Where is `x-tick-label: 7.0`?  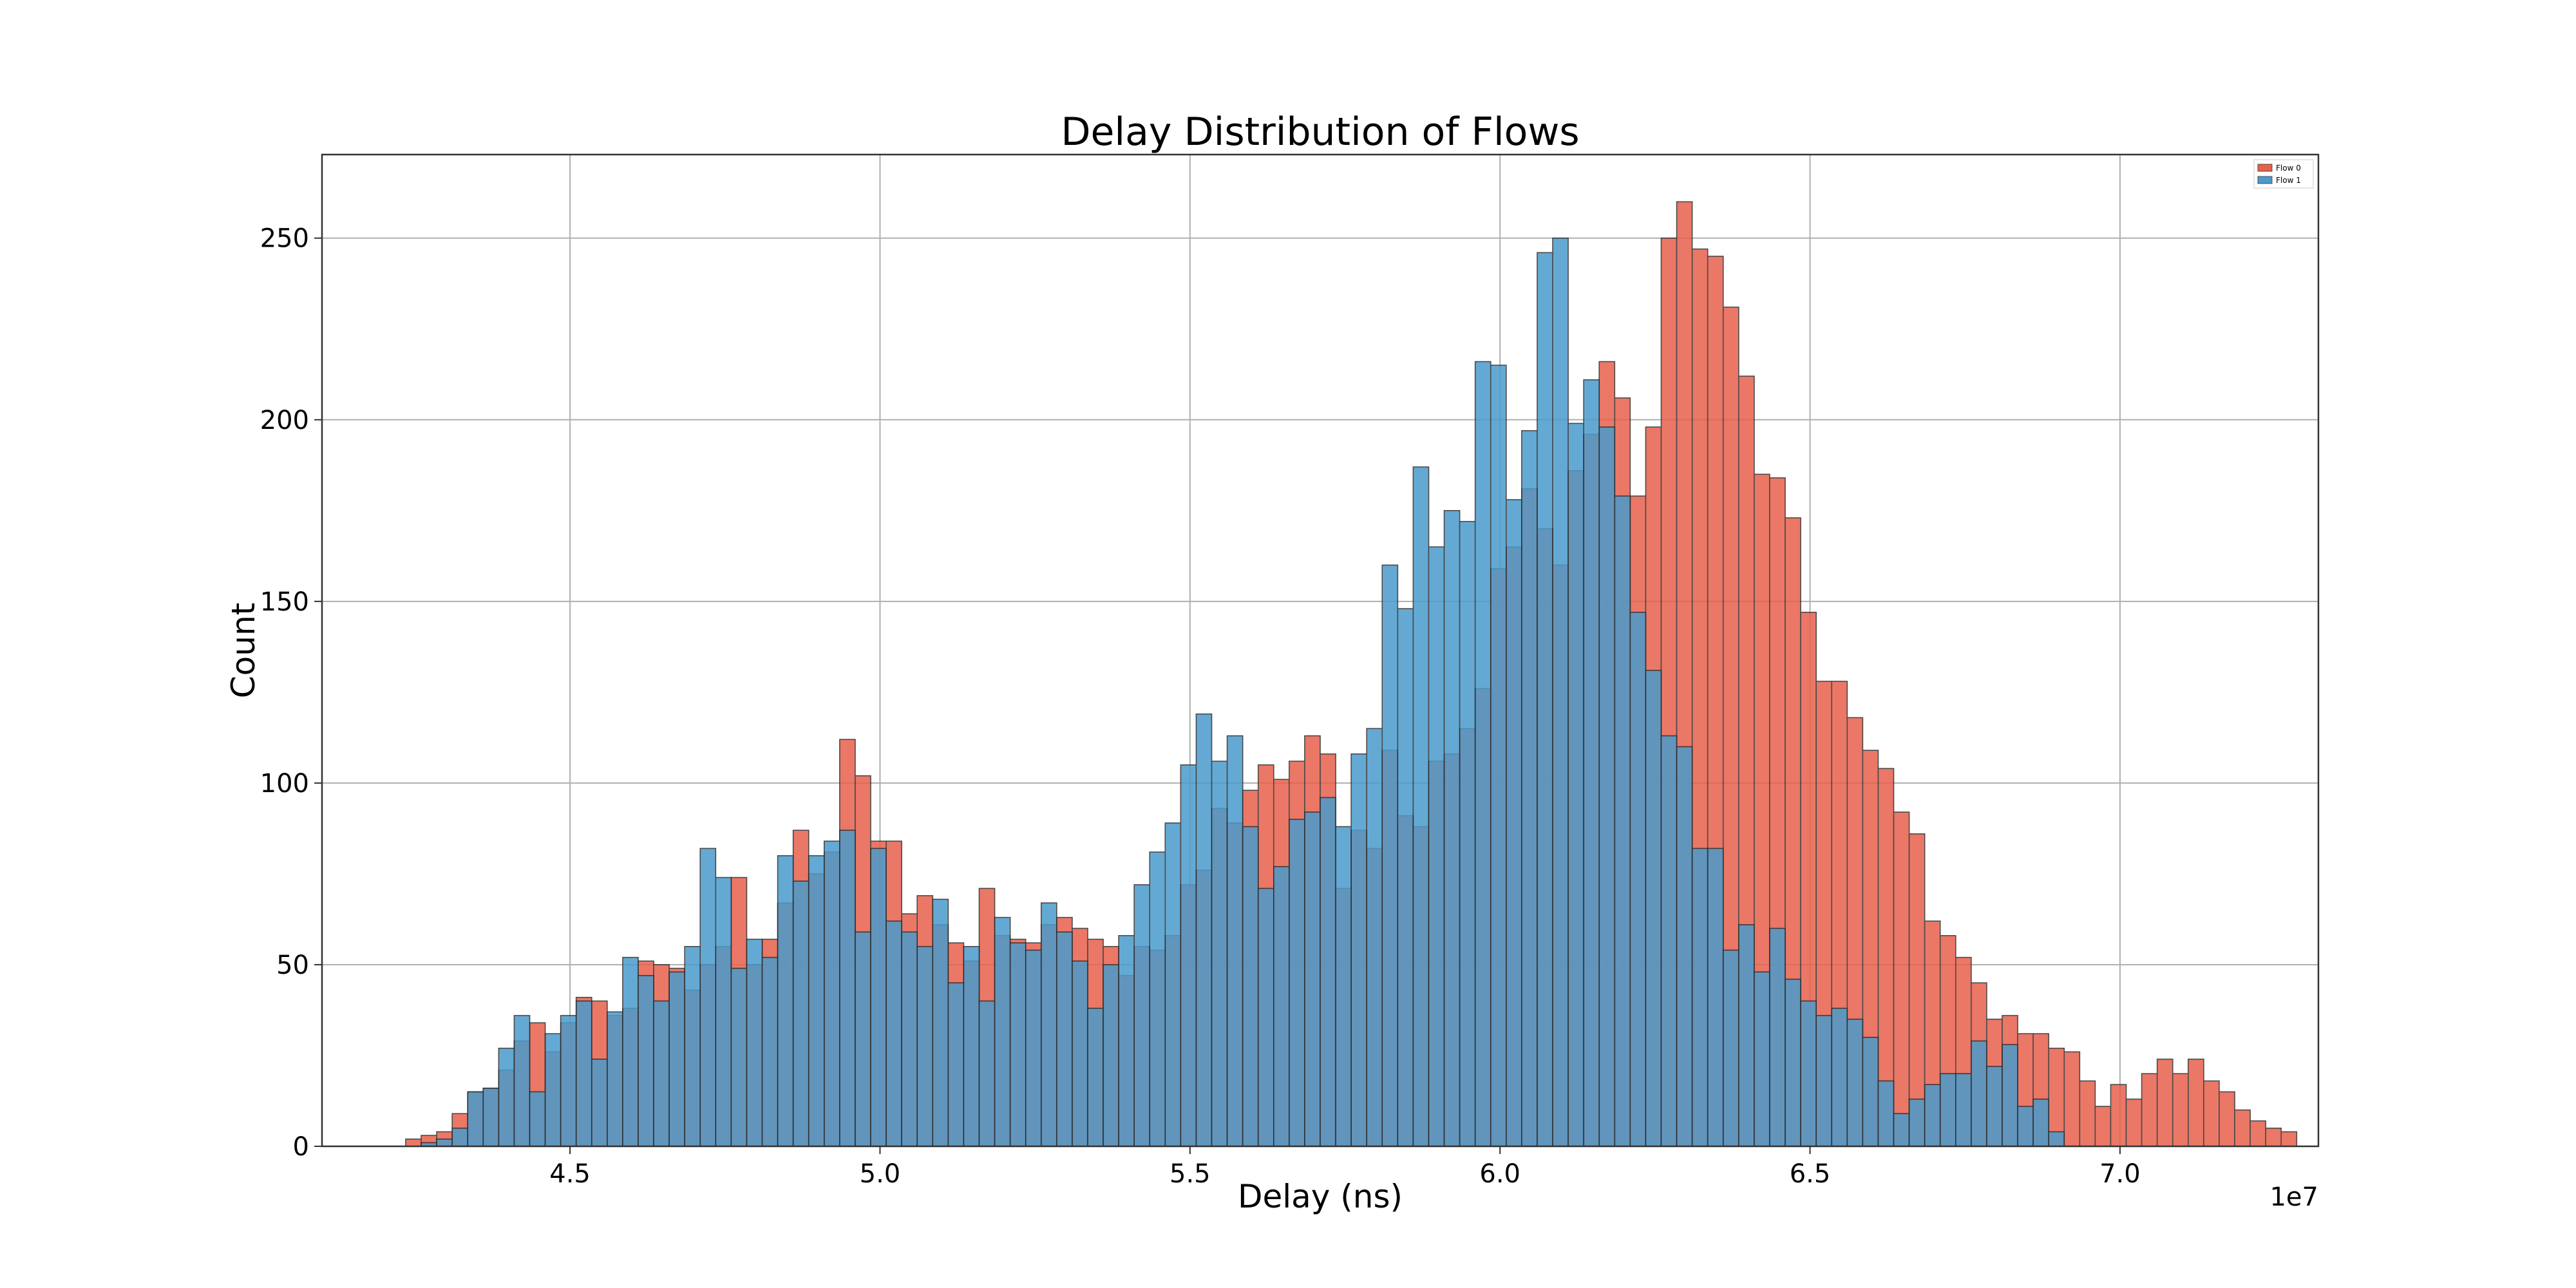
x-tick-label: 7.0 is located at coordinates (2120, 1174).